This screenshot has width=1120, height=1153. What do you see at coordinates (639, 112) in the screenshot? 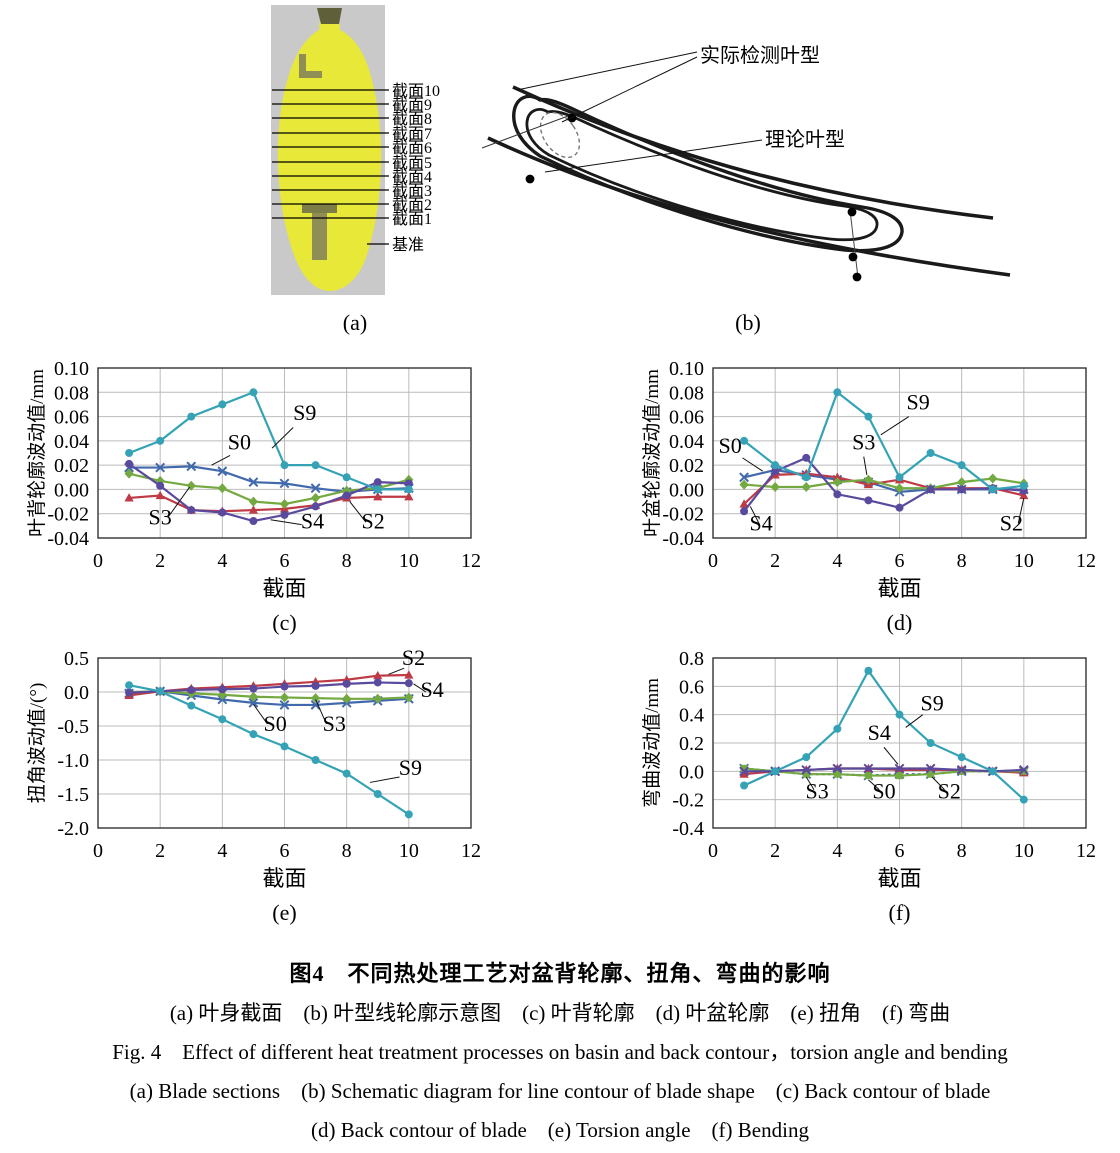
I see `annotation-leader-lines` at bounding box center [639, 112].